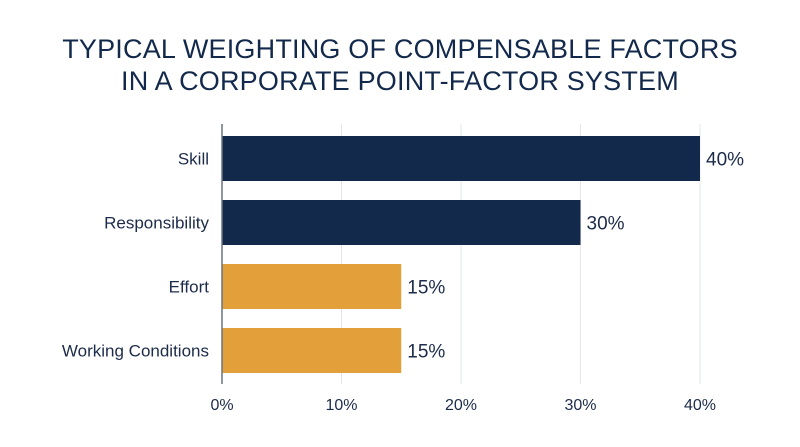 The image size is (800, 447). What do you see at coordinates (156, 223) in the screenshot?
I see `category-label: Responsibility` at bounding box center [156, 223].